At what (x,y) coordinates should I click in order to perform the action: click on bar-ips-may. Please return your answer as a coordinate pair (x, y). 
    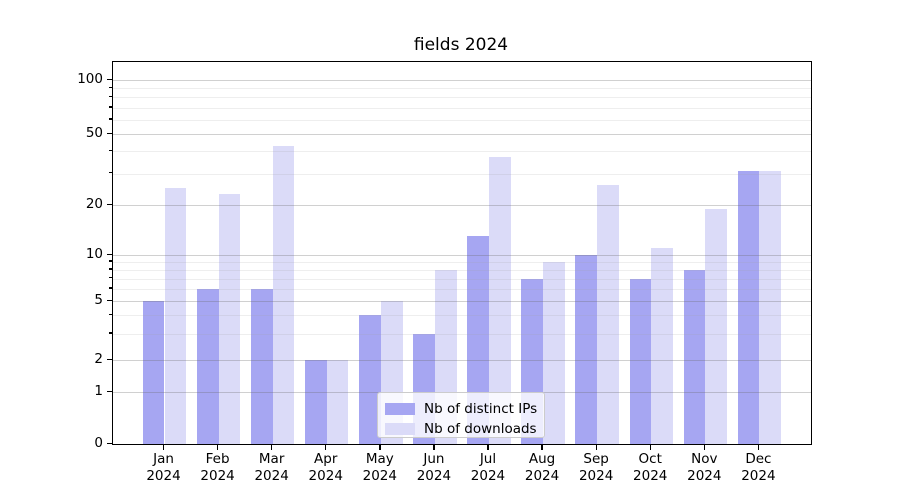
    Looking at the image, I should click on (370, 379).